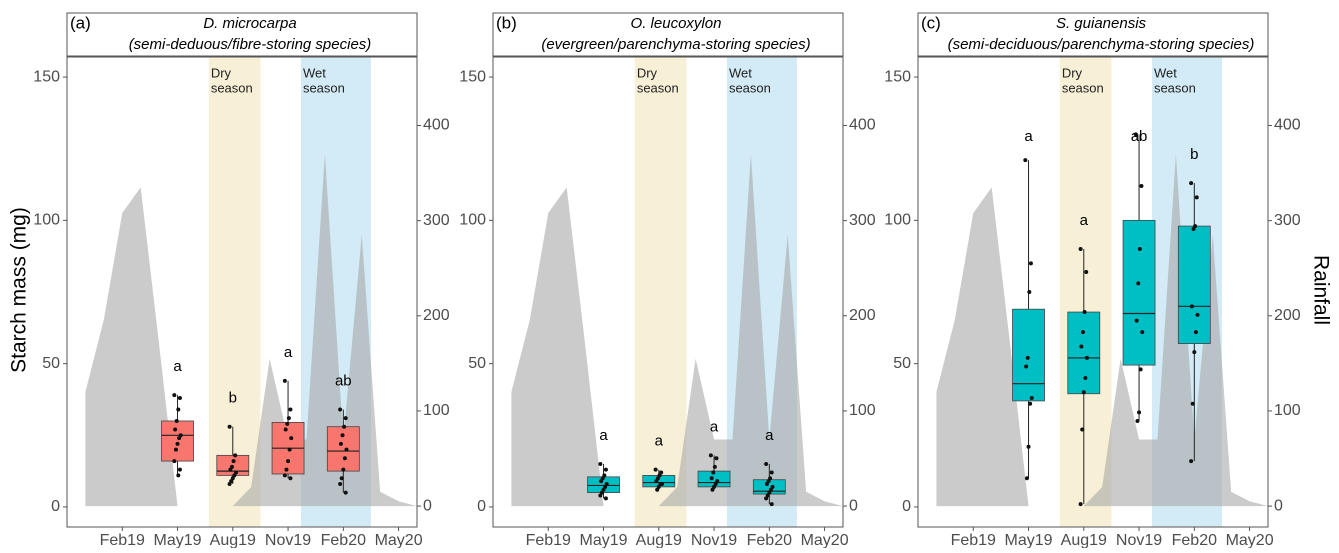 This screenshot has width=1339, height=553. Describe the element at coordinates (436, 220) in the screenshot. I see `y2-tick-label: 300` at that location.